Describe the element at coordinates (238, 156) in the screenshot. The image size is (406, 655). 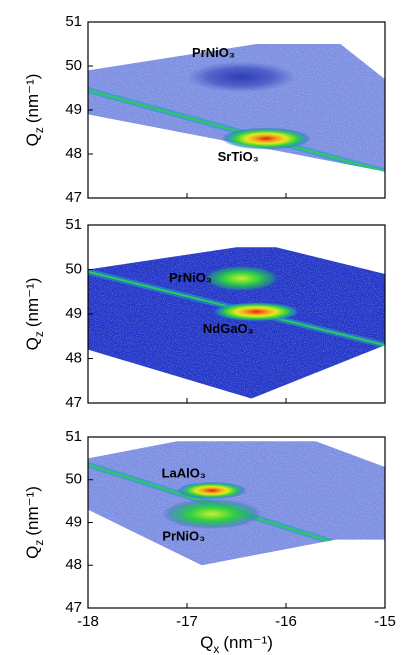
I see `peak-label: SrTiO₃` at that location.